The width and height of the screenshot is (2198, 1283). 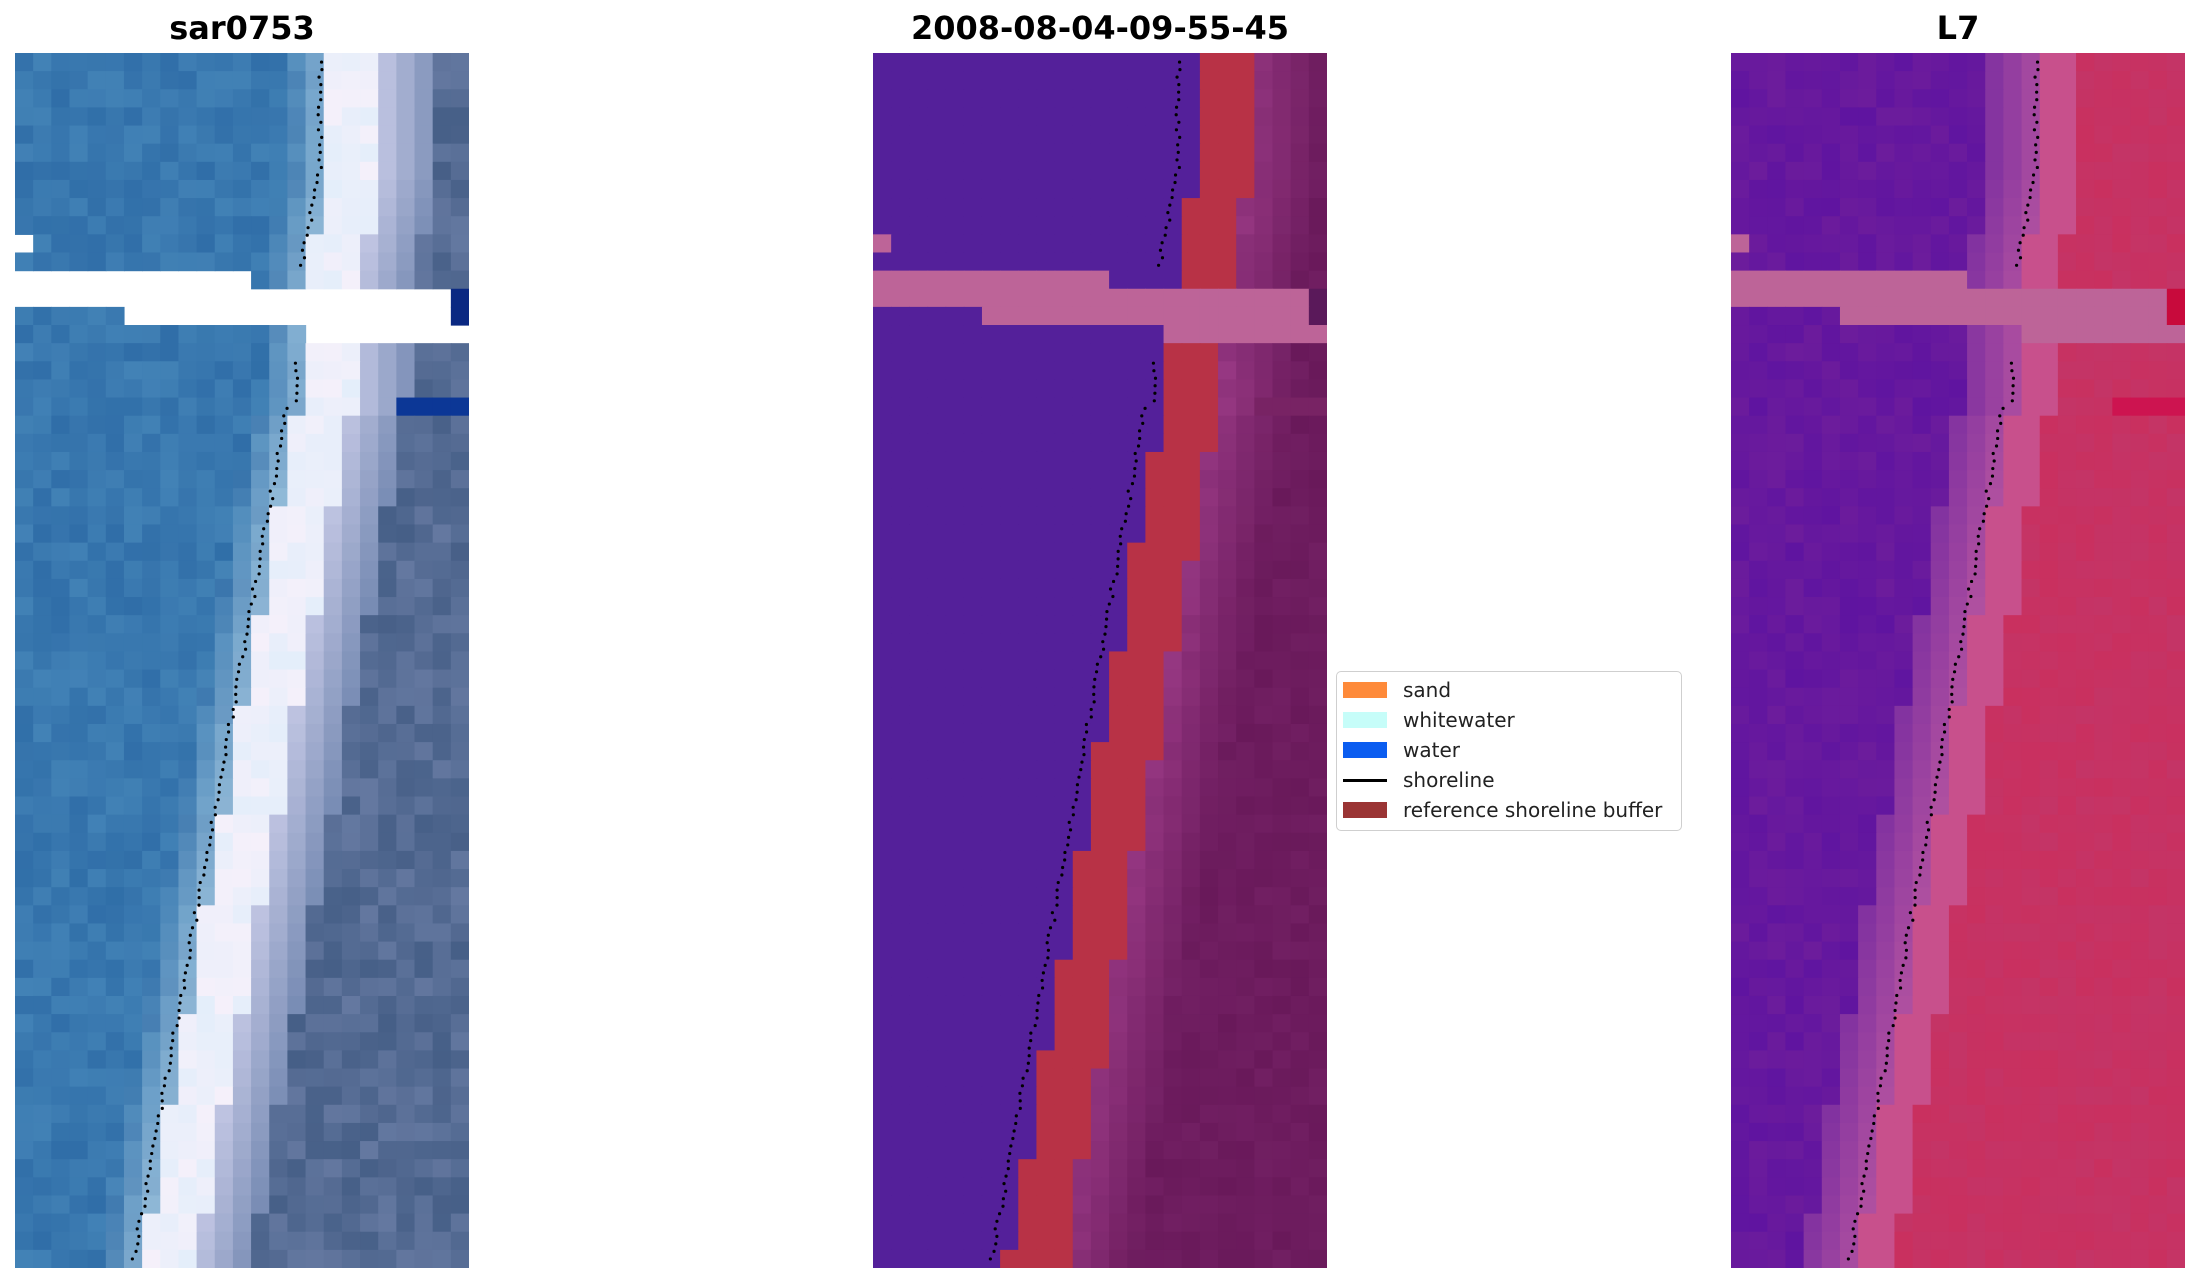 What do you see at coordinates (1958, 28) in the screenshot?
I see `panel-title-l7: L7` at bounding box center [1958, 28].